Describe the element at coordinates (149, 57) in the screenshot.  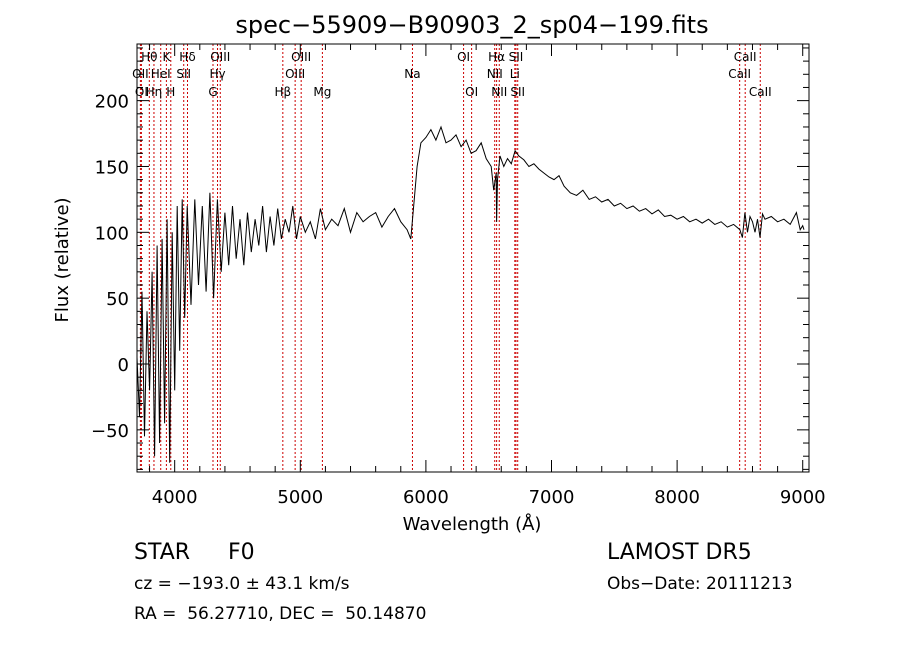
I see `line-marker-label: Hθ` at that location.